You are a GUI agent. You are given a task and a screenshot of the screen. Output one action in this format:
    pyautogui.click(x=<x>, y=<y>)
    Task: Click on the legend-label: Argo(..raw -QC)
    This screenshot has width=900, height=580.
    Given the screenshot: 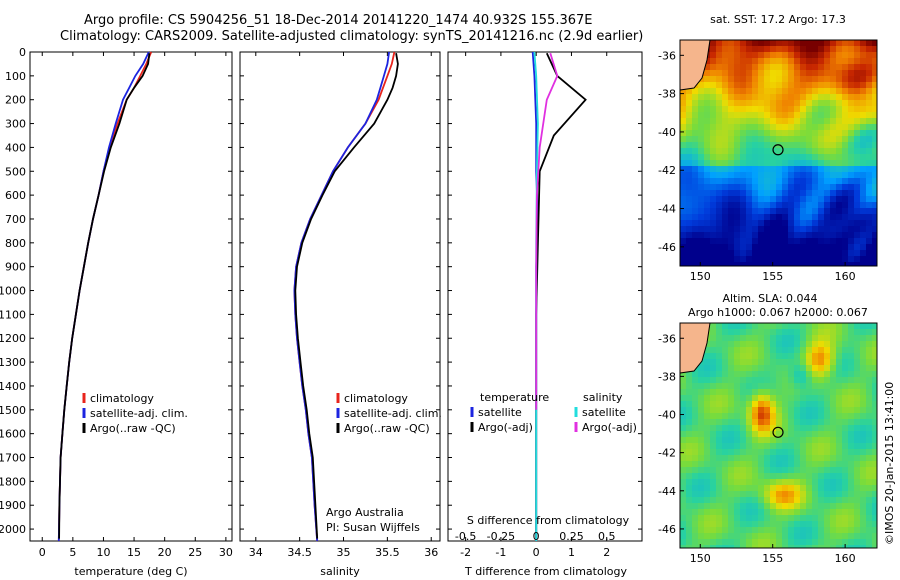 What is the action you would take?
    pyautogui.click(x=387, y=428)
    